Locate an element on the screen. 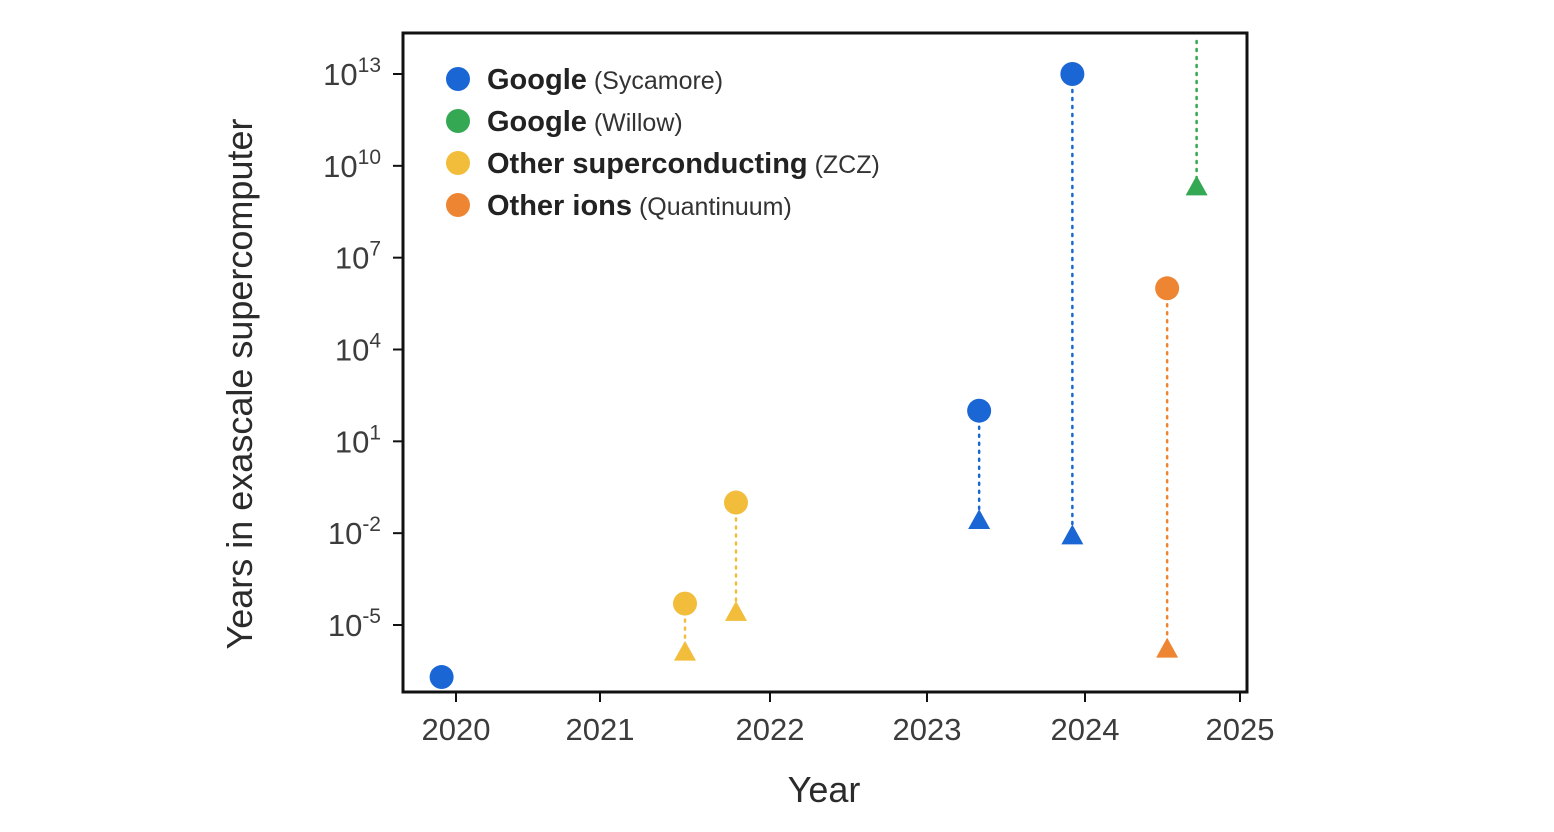 Image resolution: width=1554 pixels, height=832 pixels. x-axis: 2020 2021 2022 2023 2024 2025 is located at coordinates (848, 719).